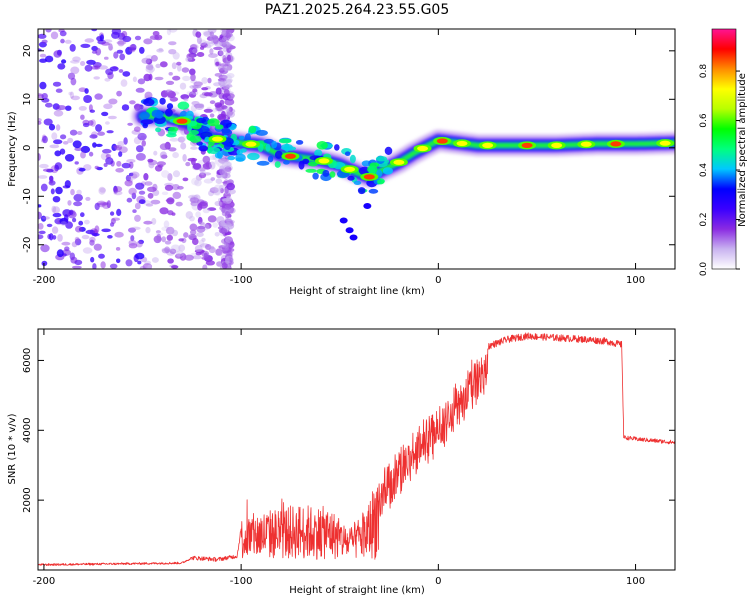  Describe the element at coordinates (724, 149) in the screenshot. I see `colorbar-scale` at that location.